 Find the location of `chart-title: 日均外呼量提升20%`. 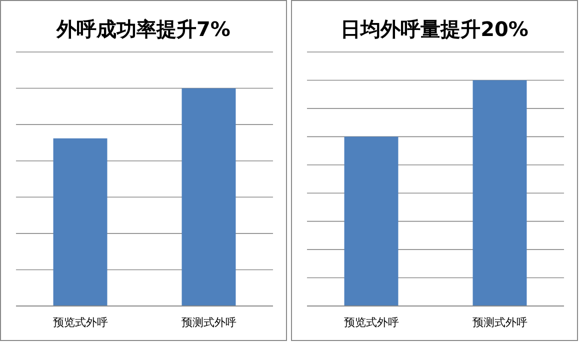

chart-title: 日均外呼量提升20% is located at coordinates (434, 29).